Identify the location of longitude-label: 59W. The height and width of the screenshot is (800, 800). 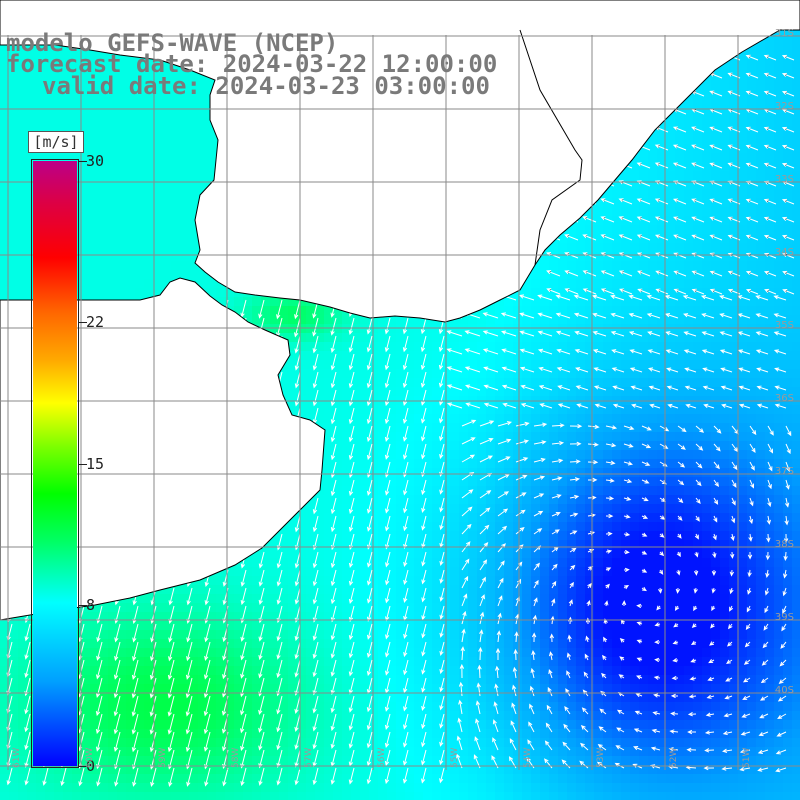
(163, 757).